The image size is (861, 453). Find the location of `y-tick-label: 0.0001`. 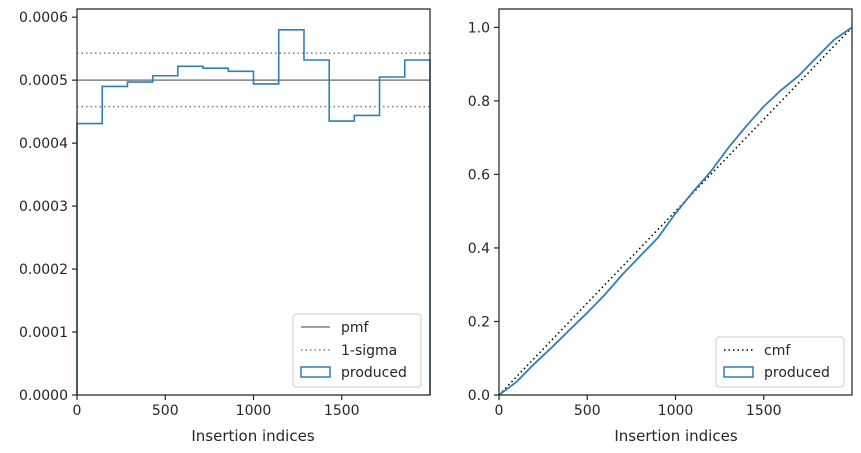

y-tick-label: 0.0001 is located at coordinates (43, 333).